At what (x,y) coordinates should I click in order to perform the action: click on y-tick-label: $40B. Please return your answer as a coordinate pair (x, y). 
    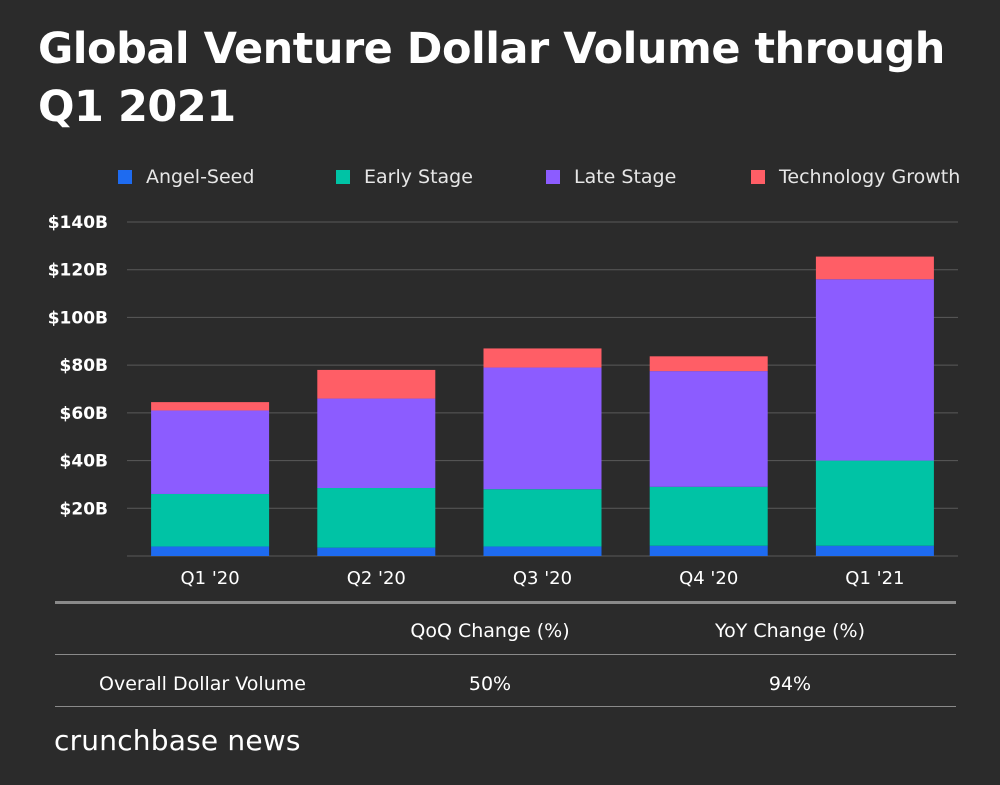
    Looking at the image, I should click on (84, 462).